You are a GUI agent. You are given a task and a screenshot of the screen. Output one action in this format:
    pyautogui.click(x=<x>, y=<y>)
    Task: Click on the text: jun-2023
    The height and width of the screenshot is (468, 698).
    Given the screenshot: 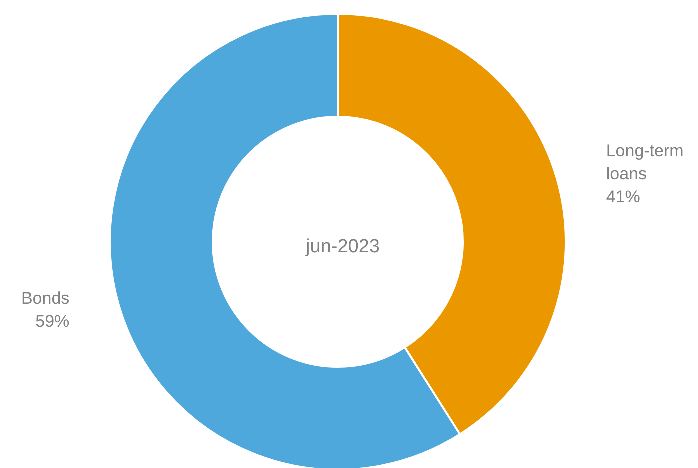 What is the action you would take?
    pyautogui.click(x=342, y=247)
    